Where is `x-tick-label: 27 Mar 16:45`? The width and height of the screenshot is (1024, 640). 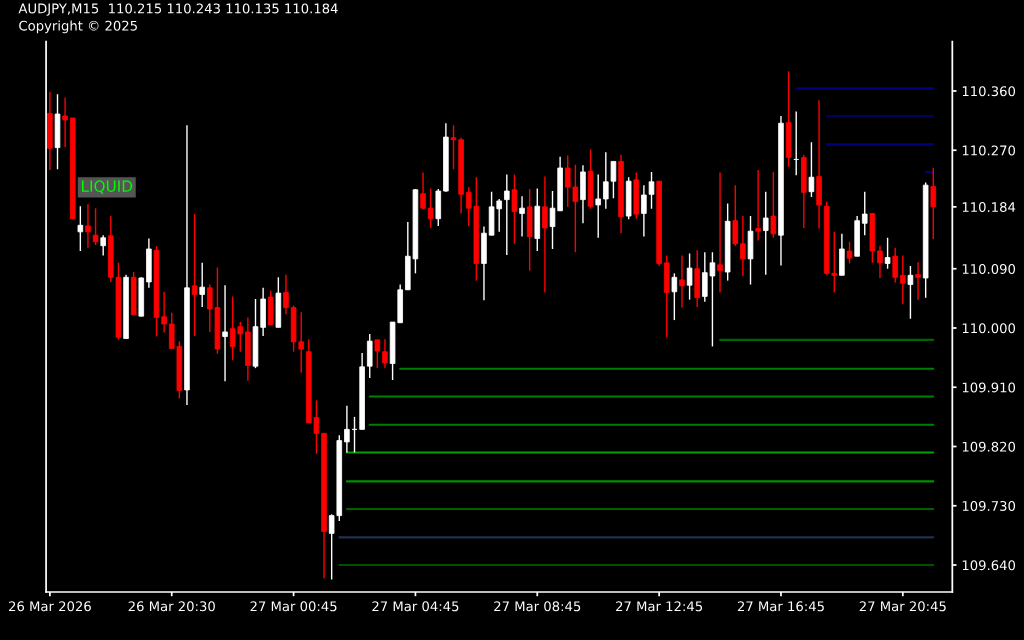
x-tick-label: 27 Mar 16:45 is located at coordinates (780, 606).